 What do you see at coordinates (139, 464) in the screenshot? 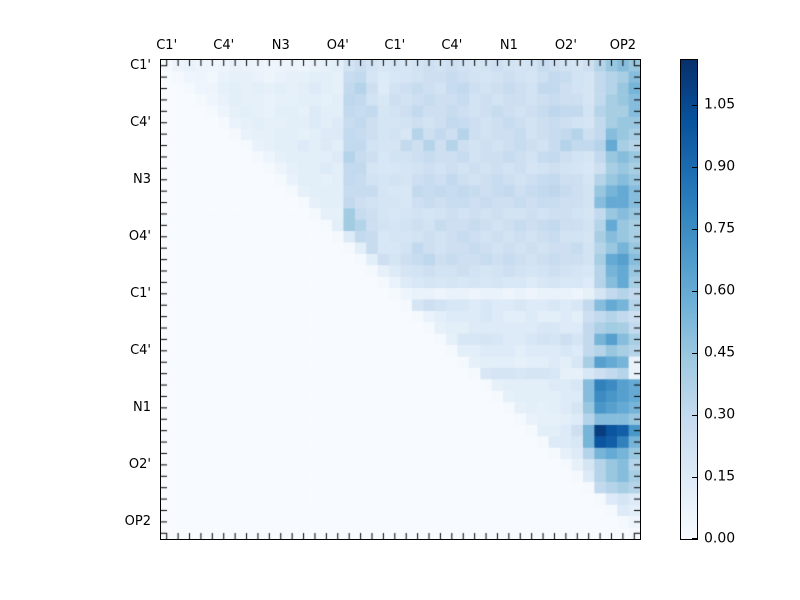
I see `y-axis-label: O2'` at bounding box center [139, 464].